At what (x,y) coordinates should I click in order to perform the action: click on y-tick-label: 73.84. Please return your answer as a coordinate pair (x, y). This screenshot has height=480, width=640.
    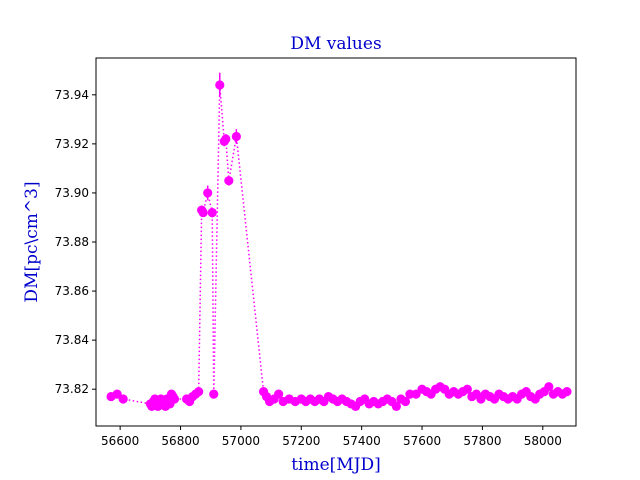
    Looking at the image, I should click on (72, 340).